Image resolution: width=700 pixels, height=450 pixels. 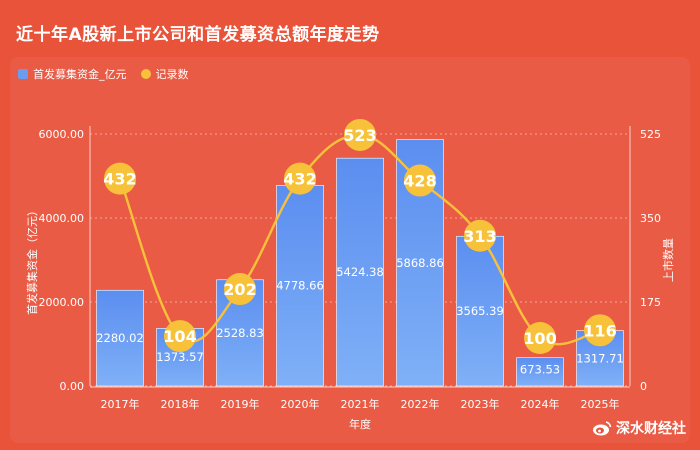 I want to click on chart-title: 近十年A股新上市公司和首发募资总额年度走势, so click(x=198, y=35).